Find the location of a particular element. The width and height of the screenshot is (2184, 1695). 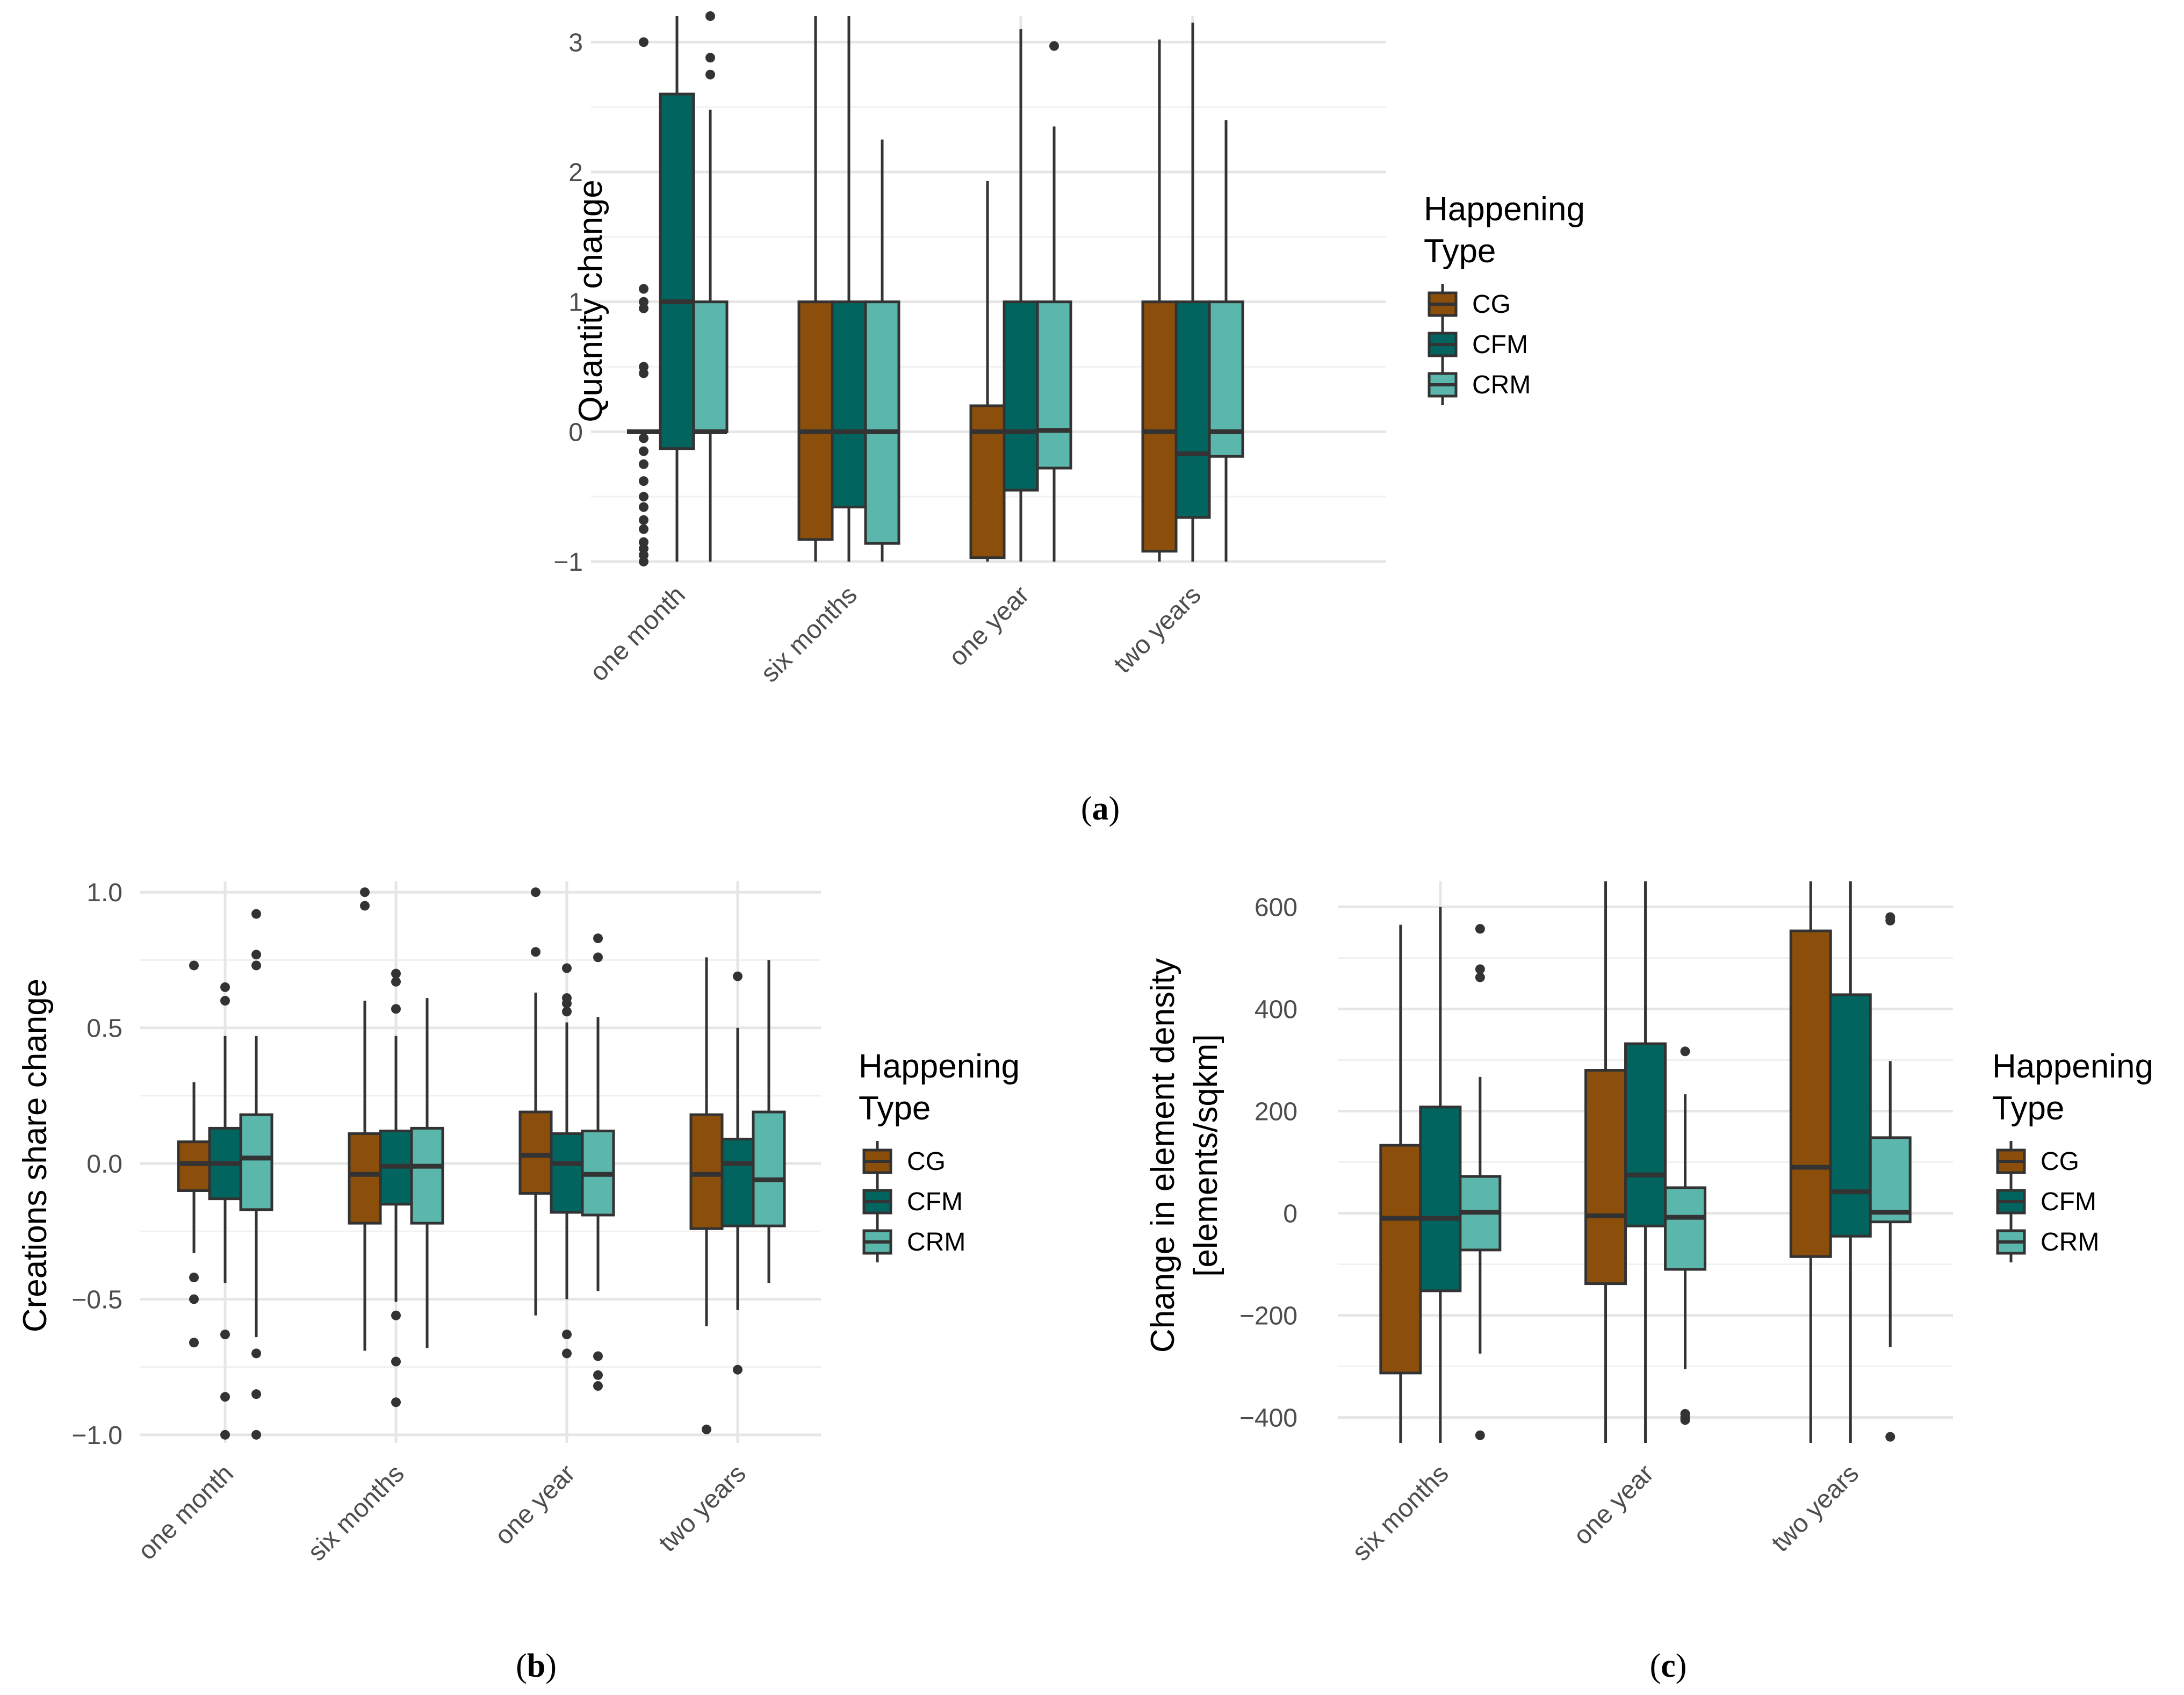

figure-caption: (a) is located at coordinates (1100, 809).